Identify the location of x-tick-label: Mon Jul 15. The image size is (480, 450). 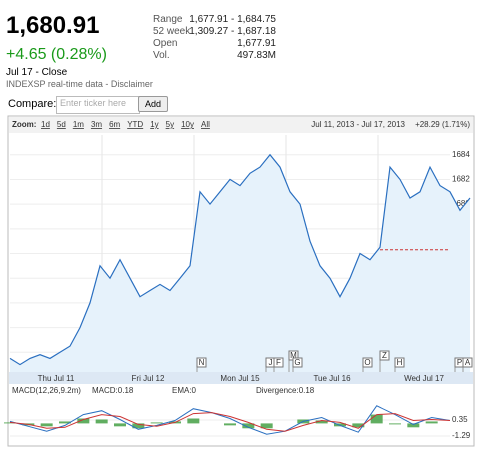
(240, 378).